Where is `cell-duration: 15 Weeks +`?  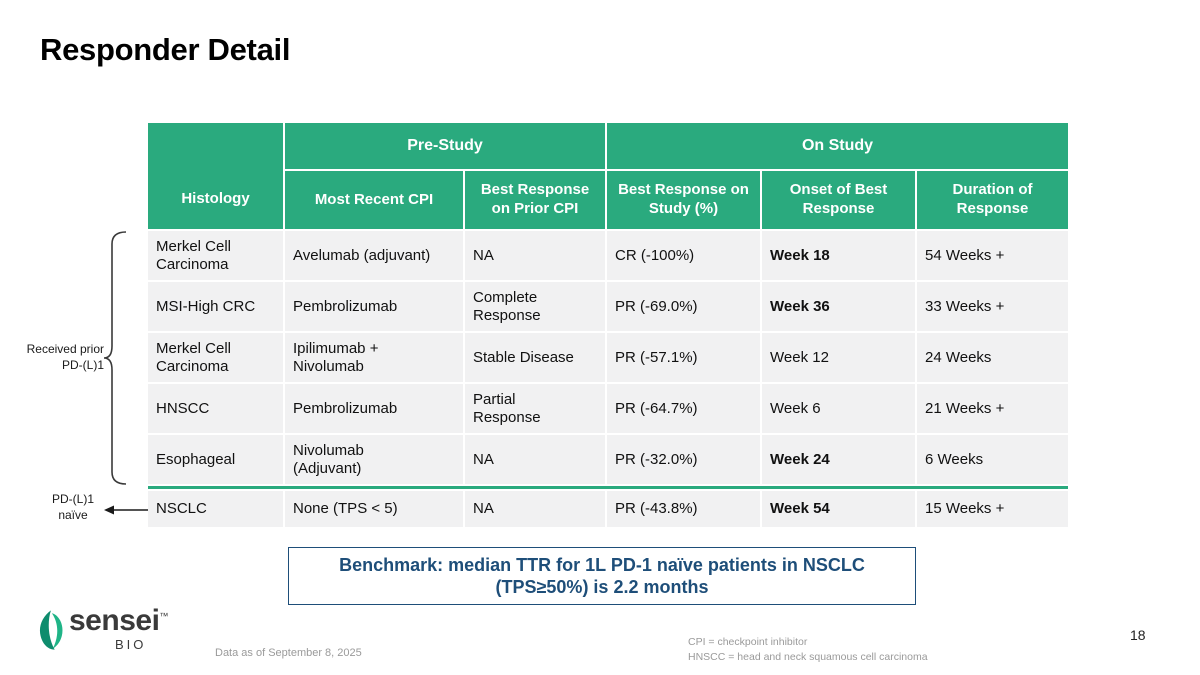
cell-duration: 15 Weeks + is located at coordinates (992, 509).